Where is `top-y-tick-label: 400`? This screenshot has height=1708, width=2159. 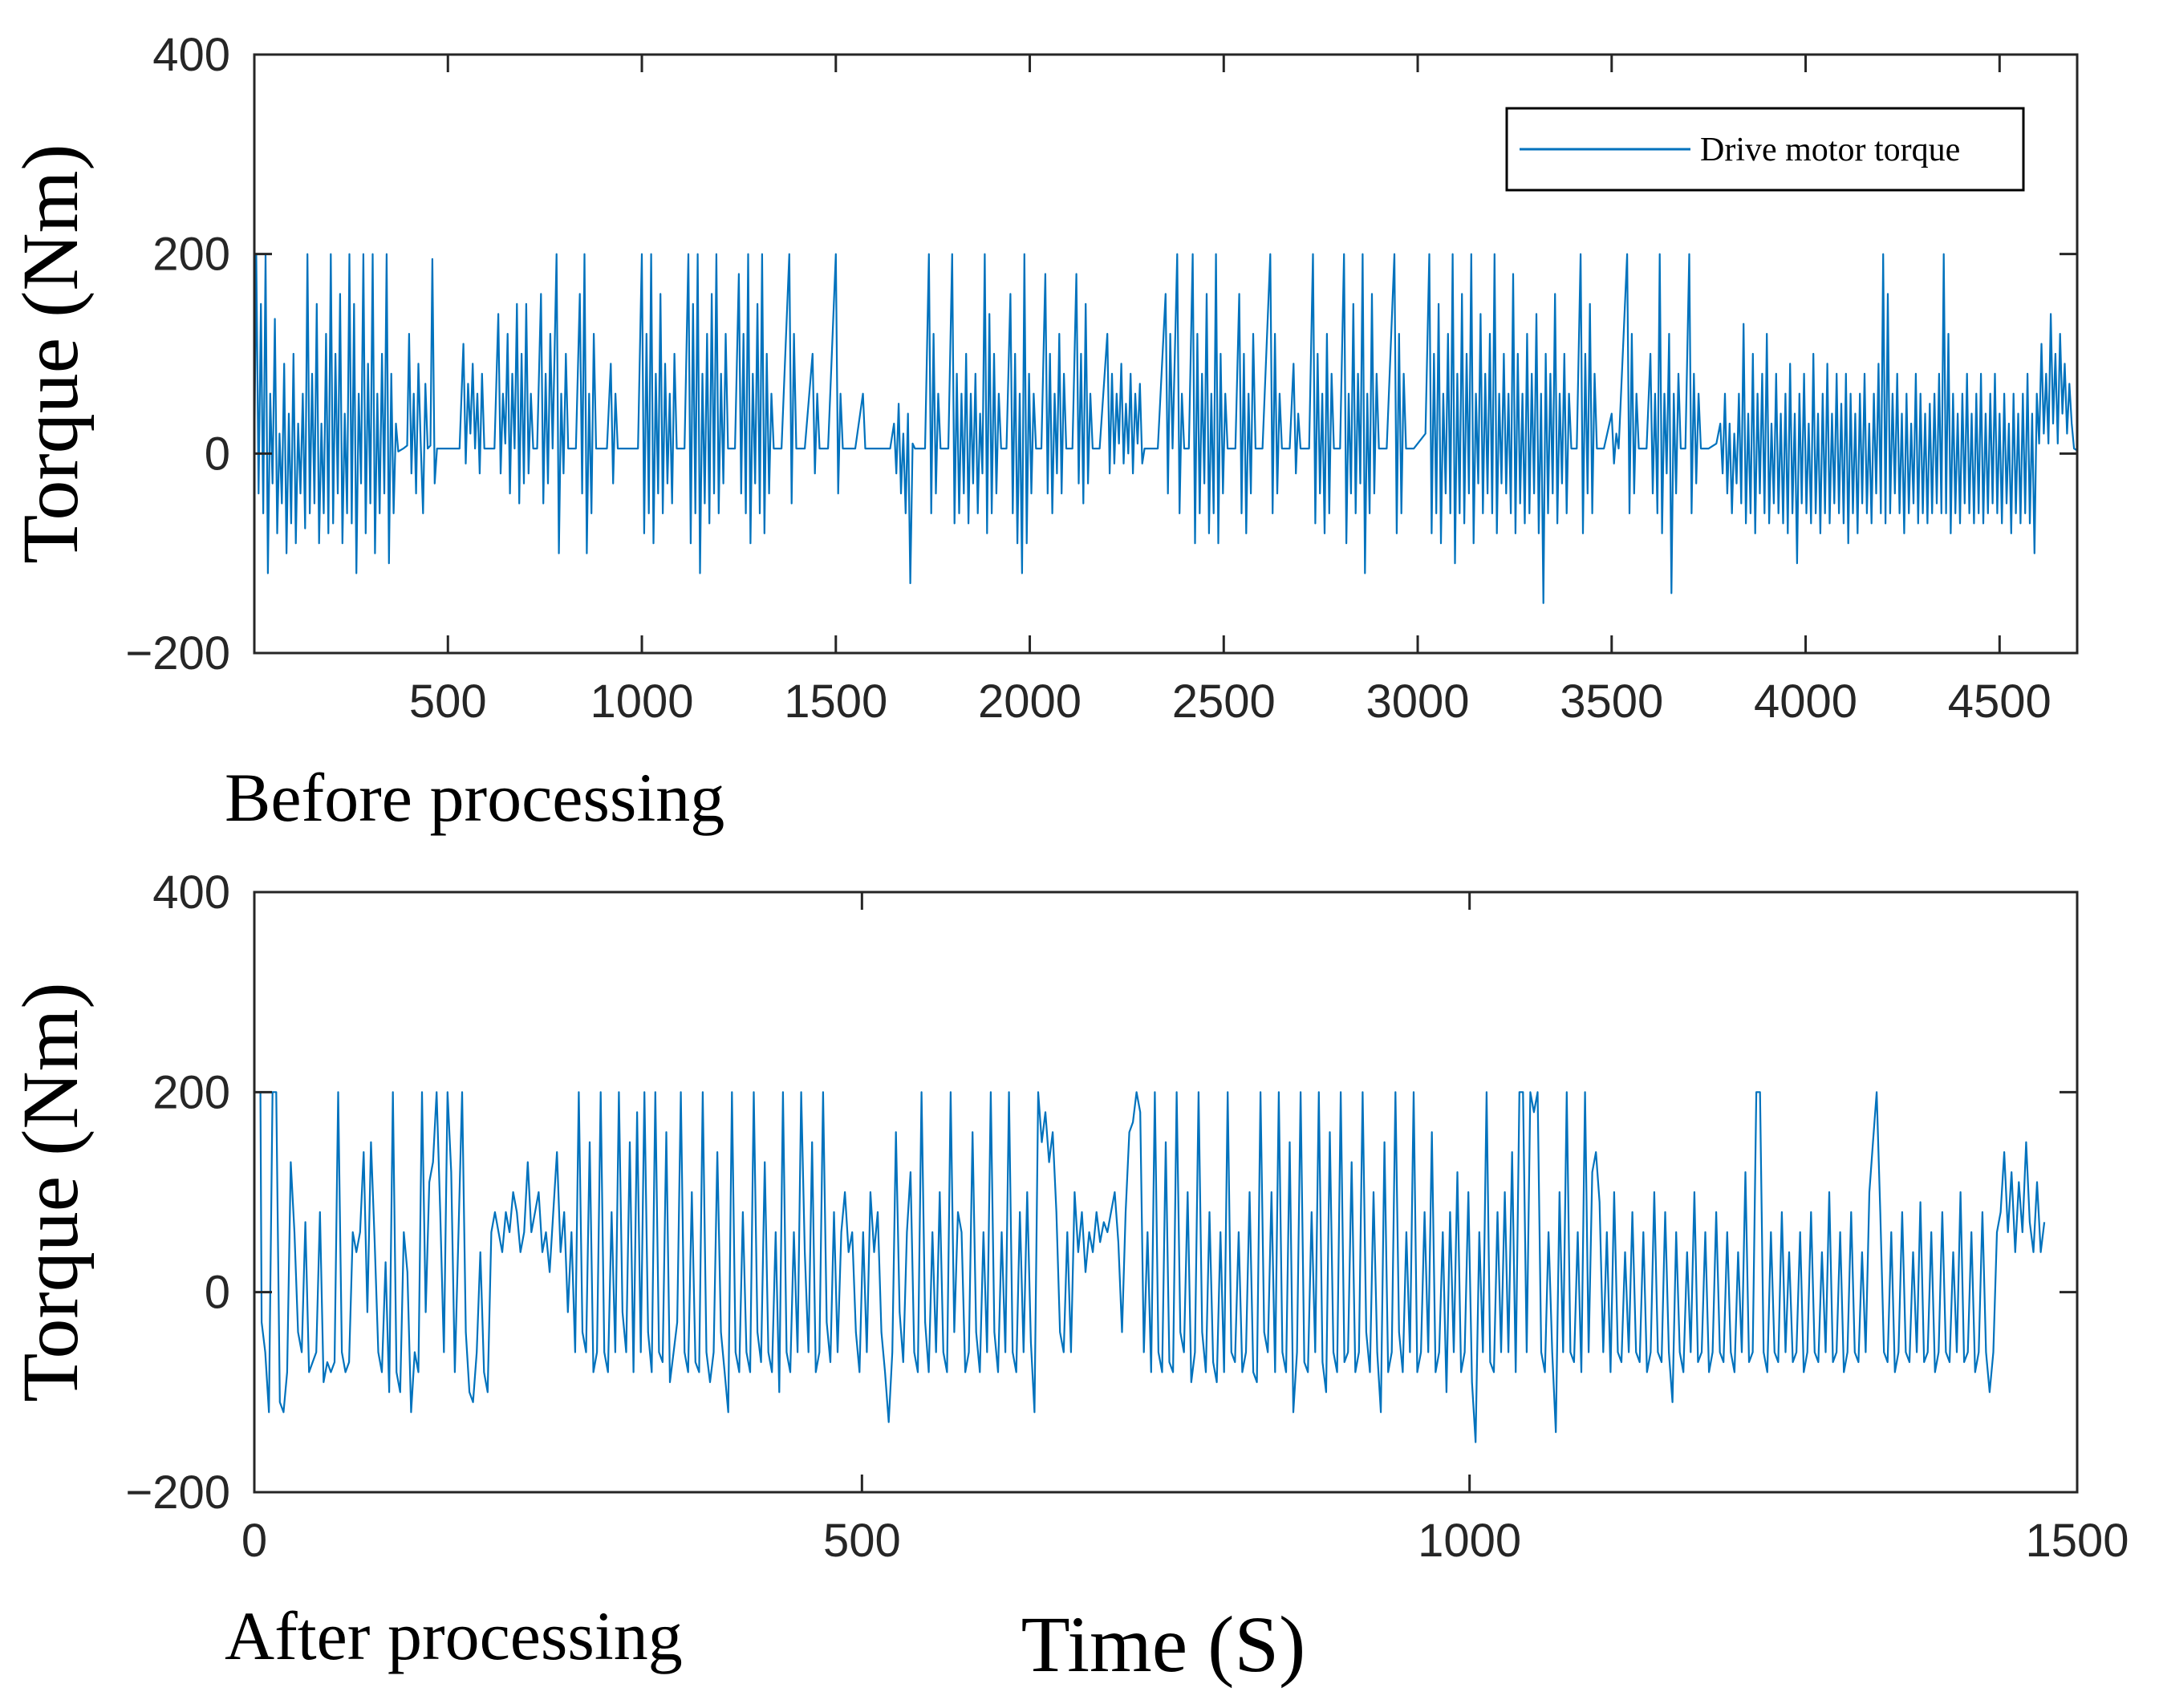 top-y-tick-label: 400 is located at coordinates (191, 55).